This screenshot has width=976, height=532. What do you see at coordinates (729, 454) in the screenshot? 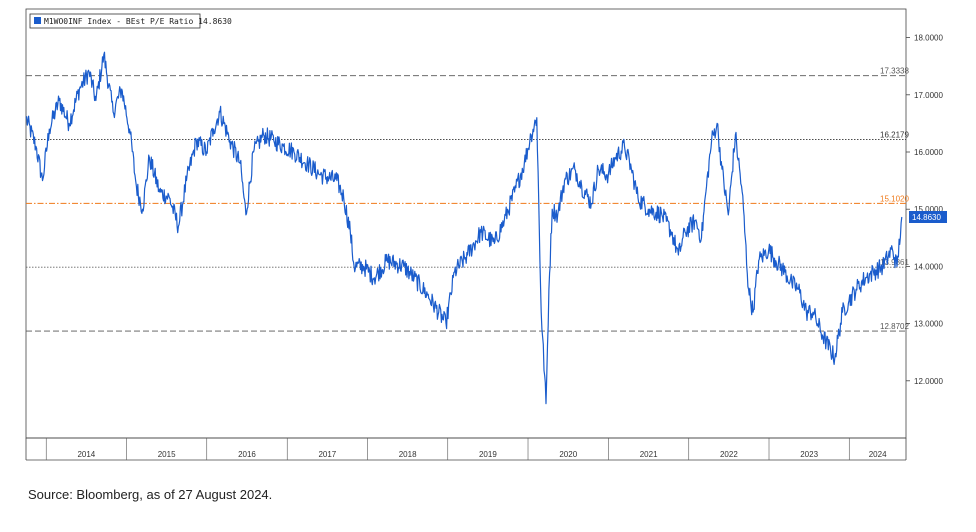
I see `x-tick-label: 2022` at bounding box center [729, 454].